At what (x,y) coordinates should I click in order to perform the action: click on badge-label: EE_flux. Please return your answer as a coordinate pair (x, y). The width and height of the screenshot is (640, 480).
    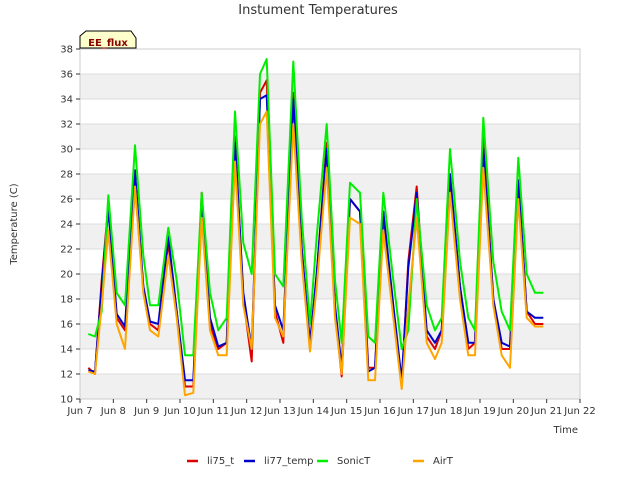
    Looking at the image, I should click on (108, 43).